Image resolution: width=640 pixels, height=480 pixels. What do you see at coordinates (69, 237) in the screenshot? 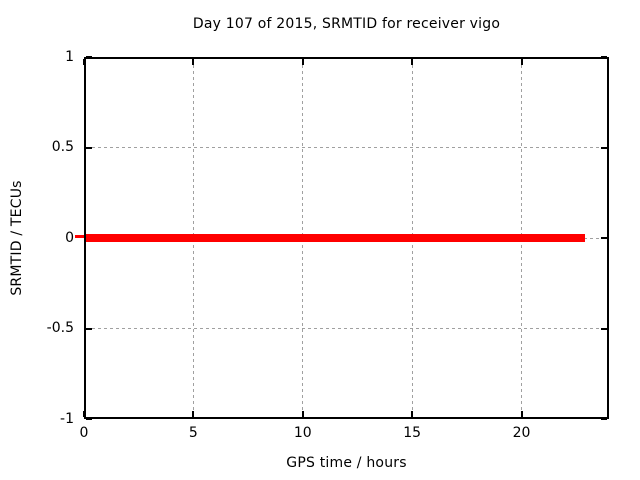
I see `y-tick-label: 0` at bounding box center [69, 237].